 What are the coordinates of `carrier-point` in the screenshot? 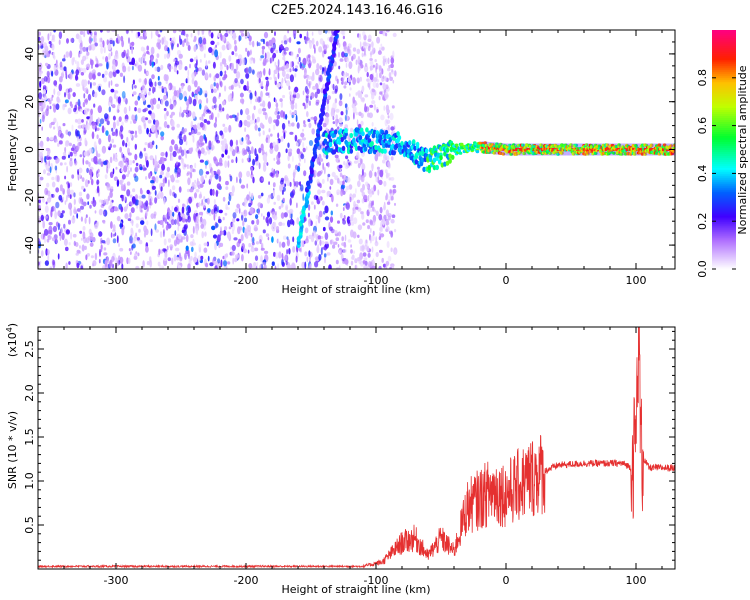 It's located at (339, 142).